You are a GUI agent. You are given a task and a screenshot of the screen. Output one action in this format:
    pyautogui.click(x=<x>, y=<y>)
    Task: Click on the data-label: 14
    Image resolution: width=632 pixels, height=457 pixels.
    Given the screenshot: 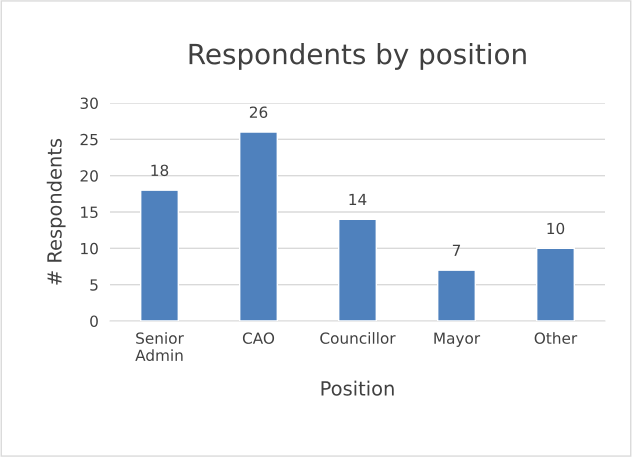 What is the action you would take?
    pyautogui.click(x=357, y=199)
    